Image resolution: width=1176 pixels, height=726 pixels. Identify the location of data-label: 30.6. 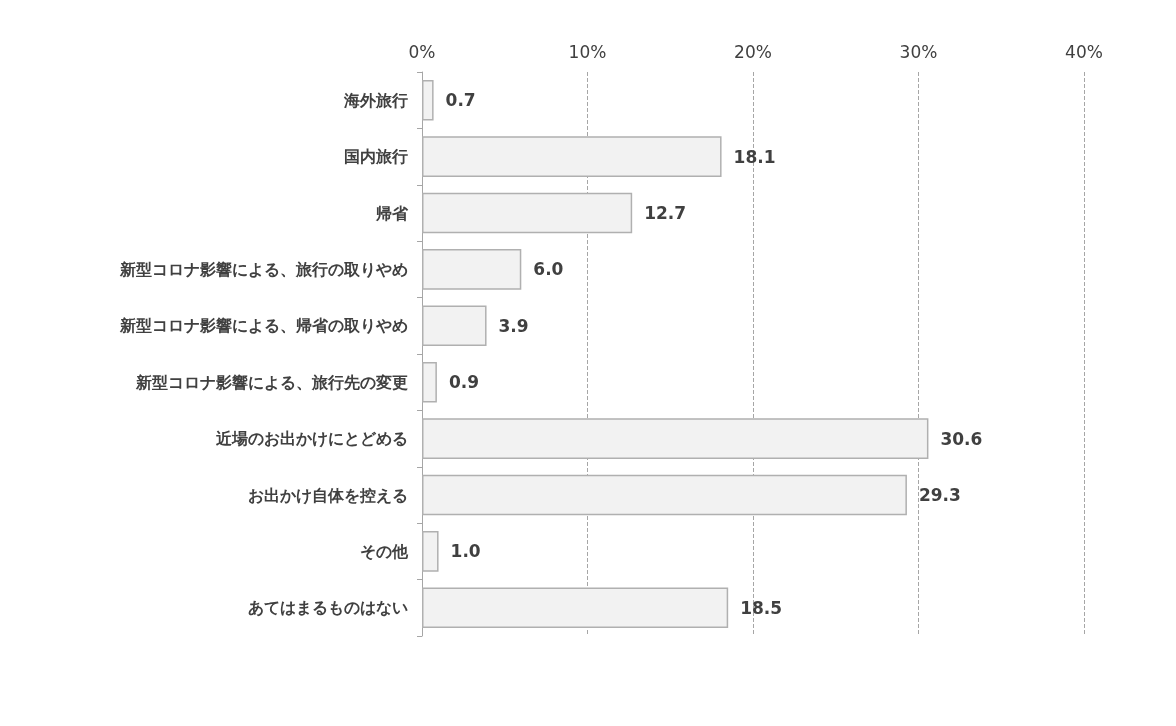
(961, 438).